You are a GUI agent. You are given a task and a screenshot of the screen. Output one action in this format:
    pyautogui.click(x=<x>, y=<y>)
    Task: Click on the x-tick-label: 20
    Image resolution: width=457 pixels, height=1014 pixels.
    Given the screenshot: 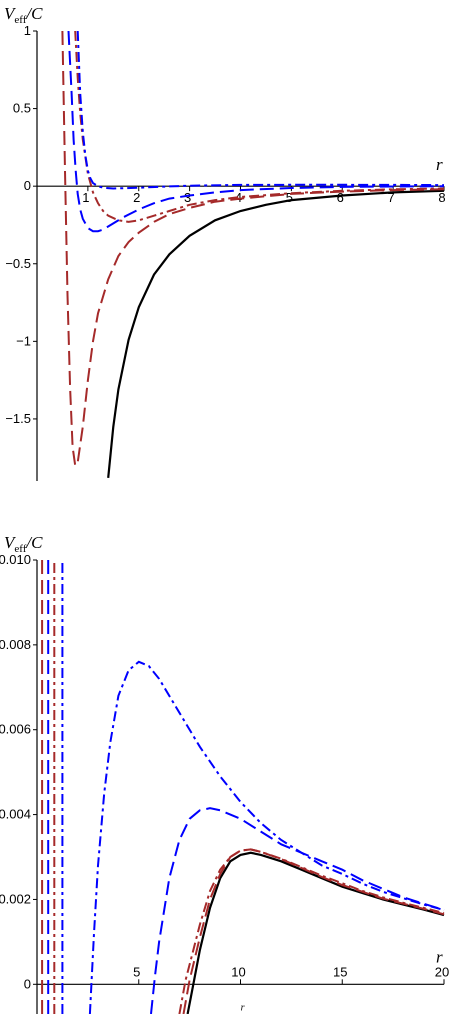 What is the action you would take?
    pyautogui.click(x=442, y=971)
    